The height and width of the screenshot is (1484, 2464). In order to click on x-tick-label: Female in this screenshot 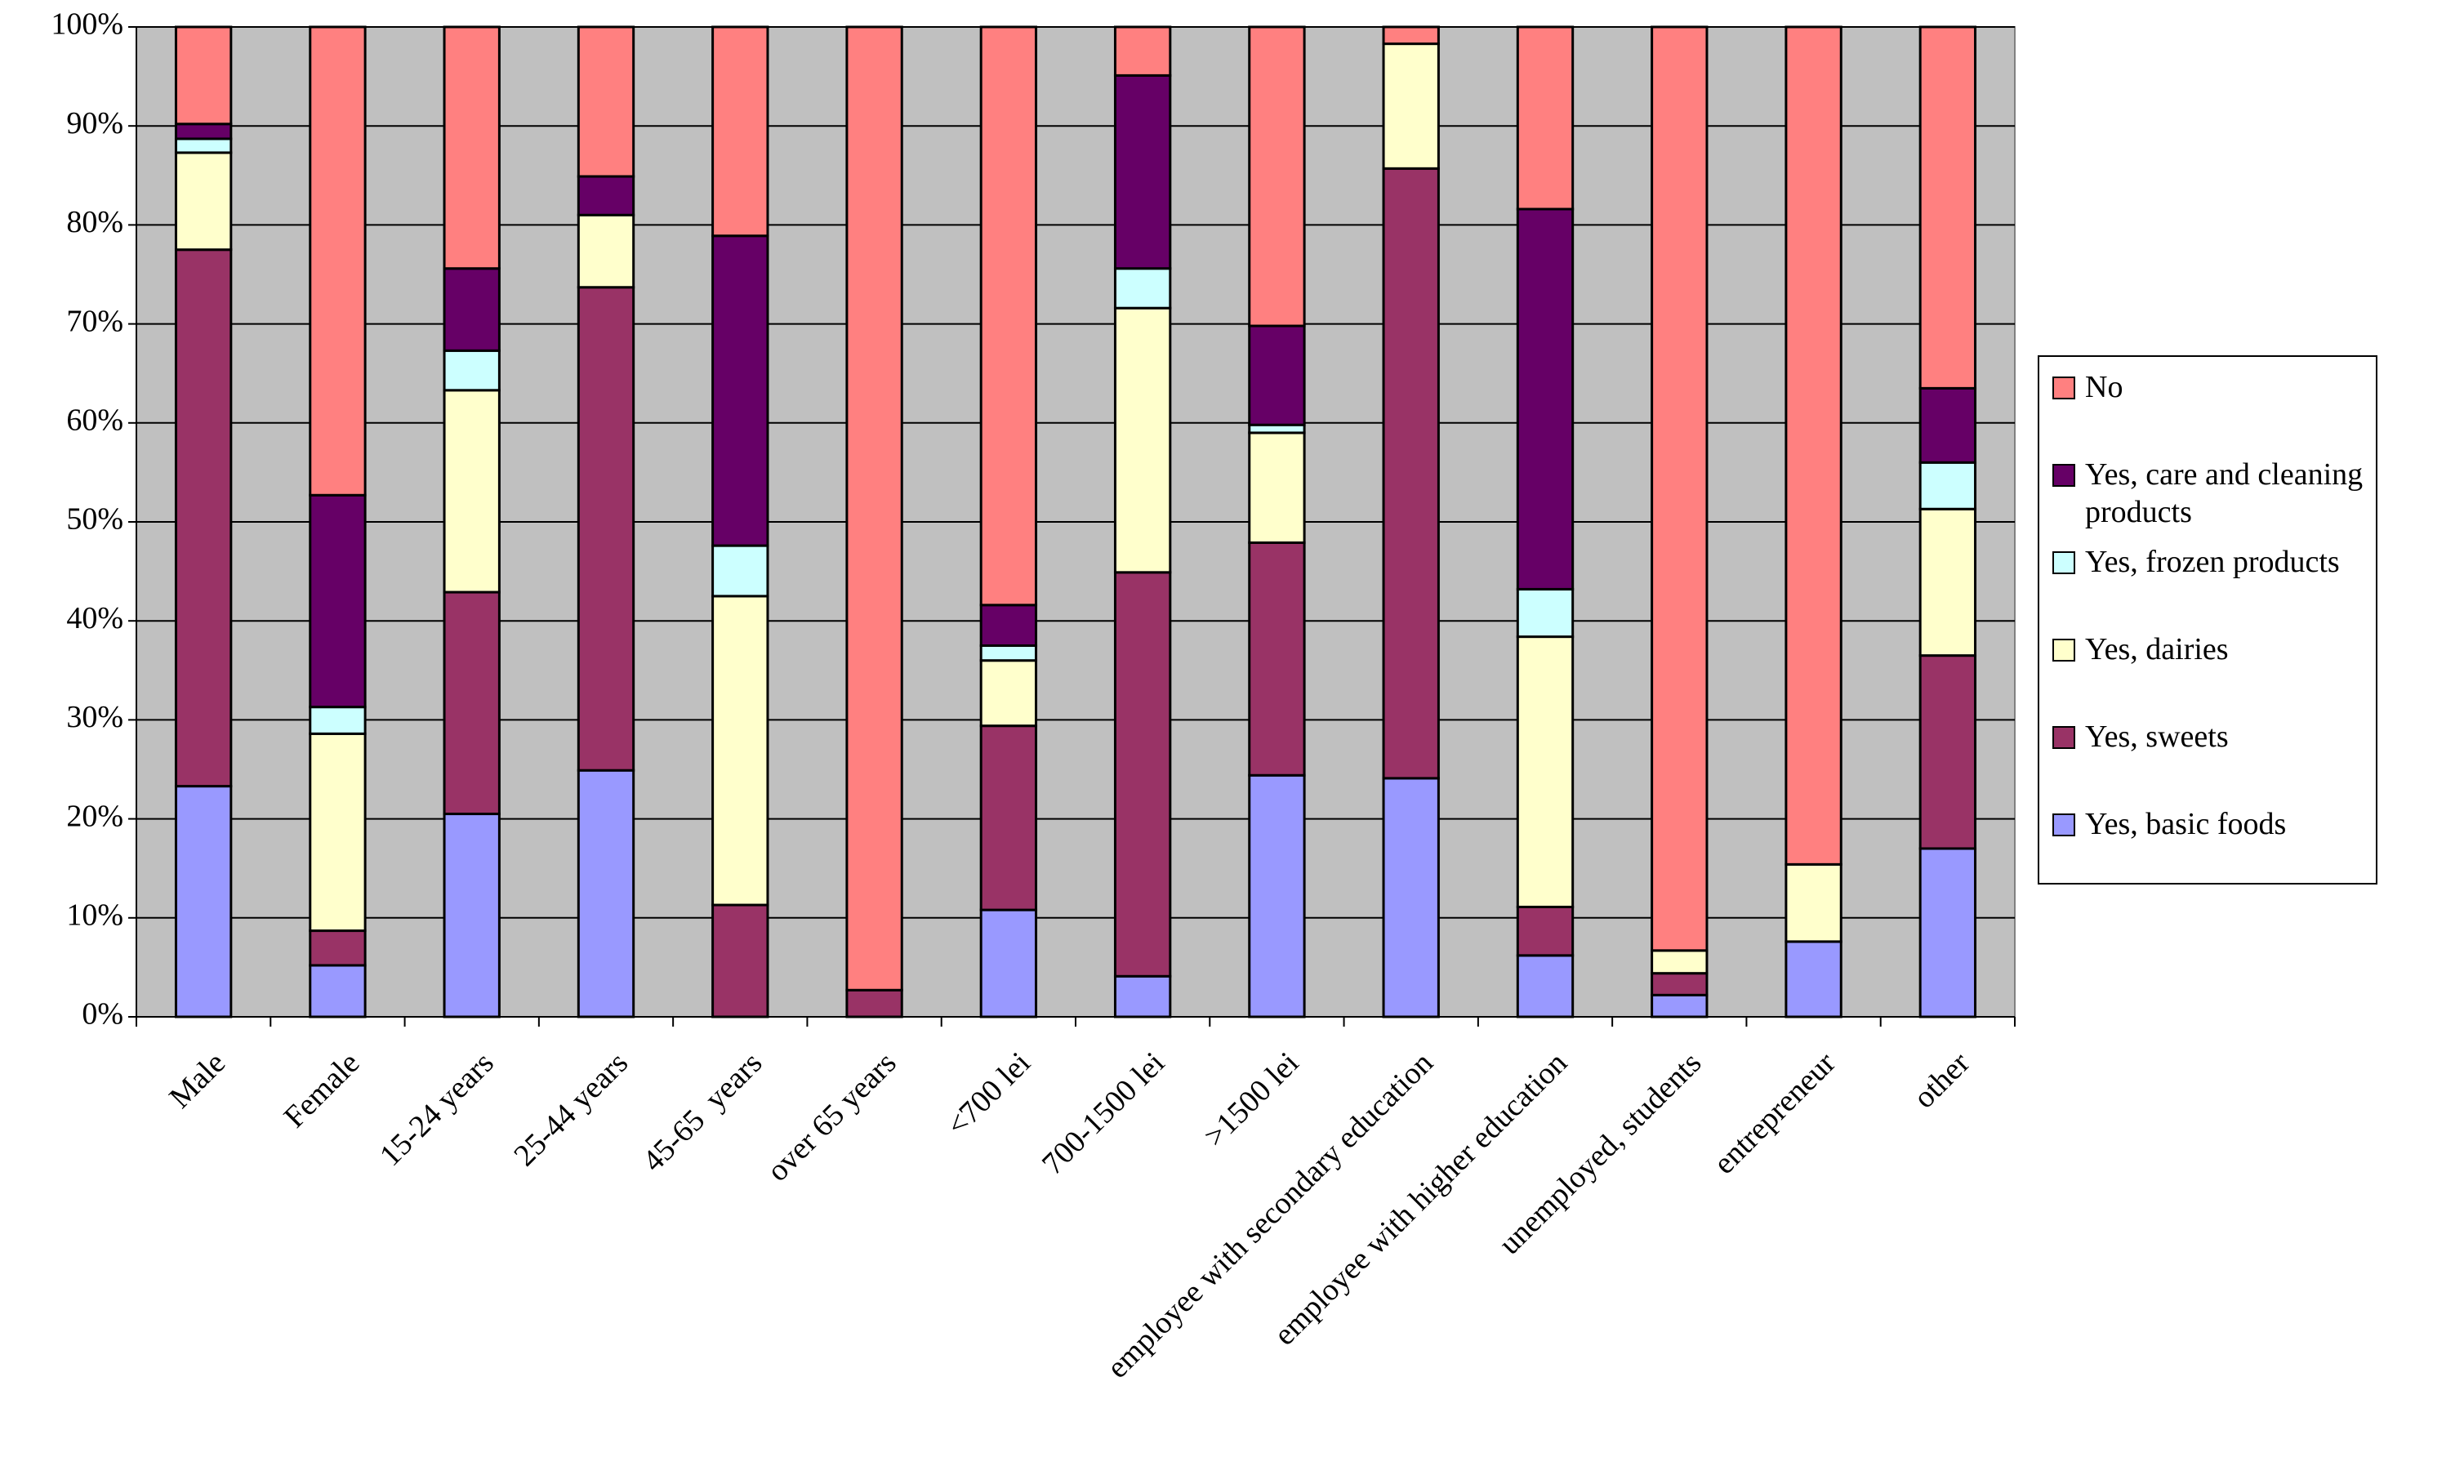, I will do `click(322, 1089)`.